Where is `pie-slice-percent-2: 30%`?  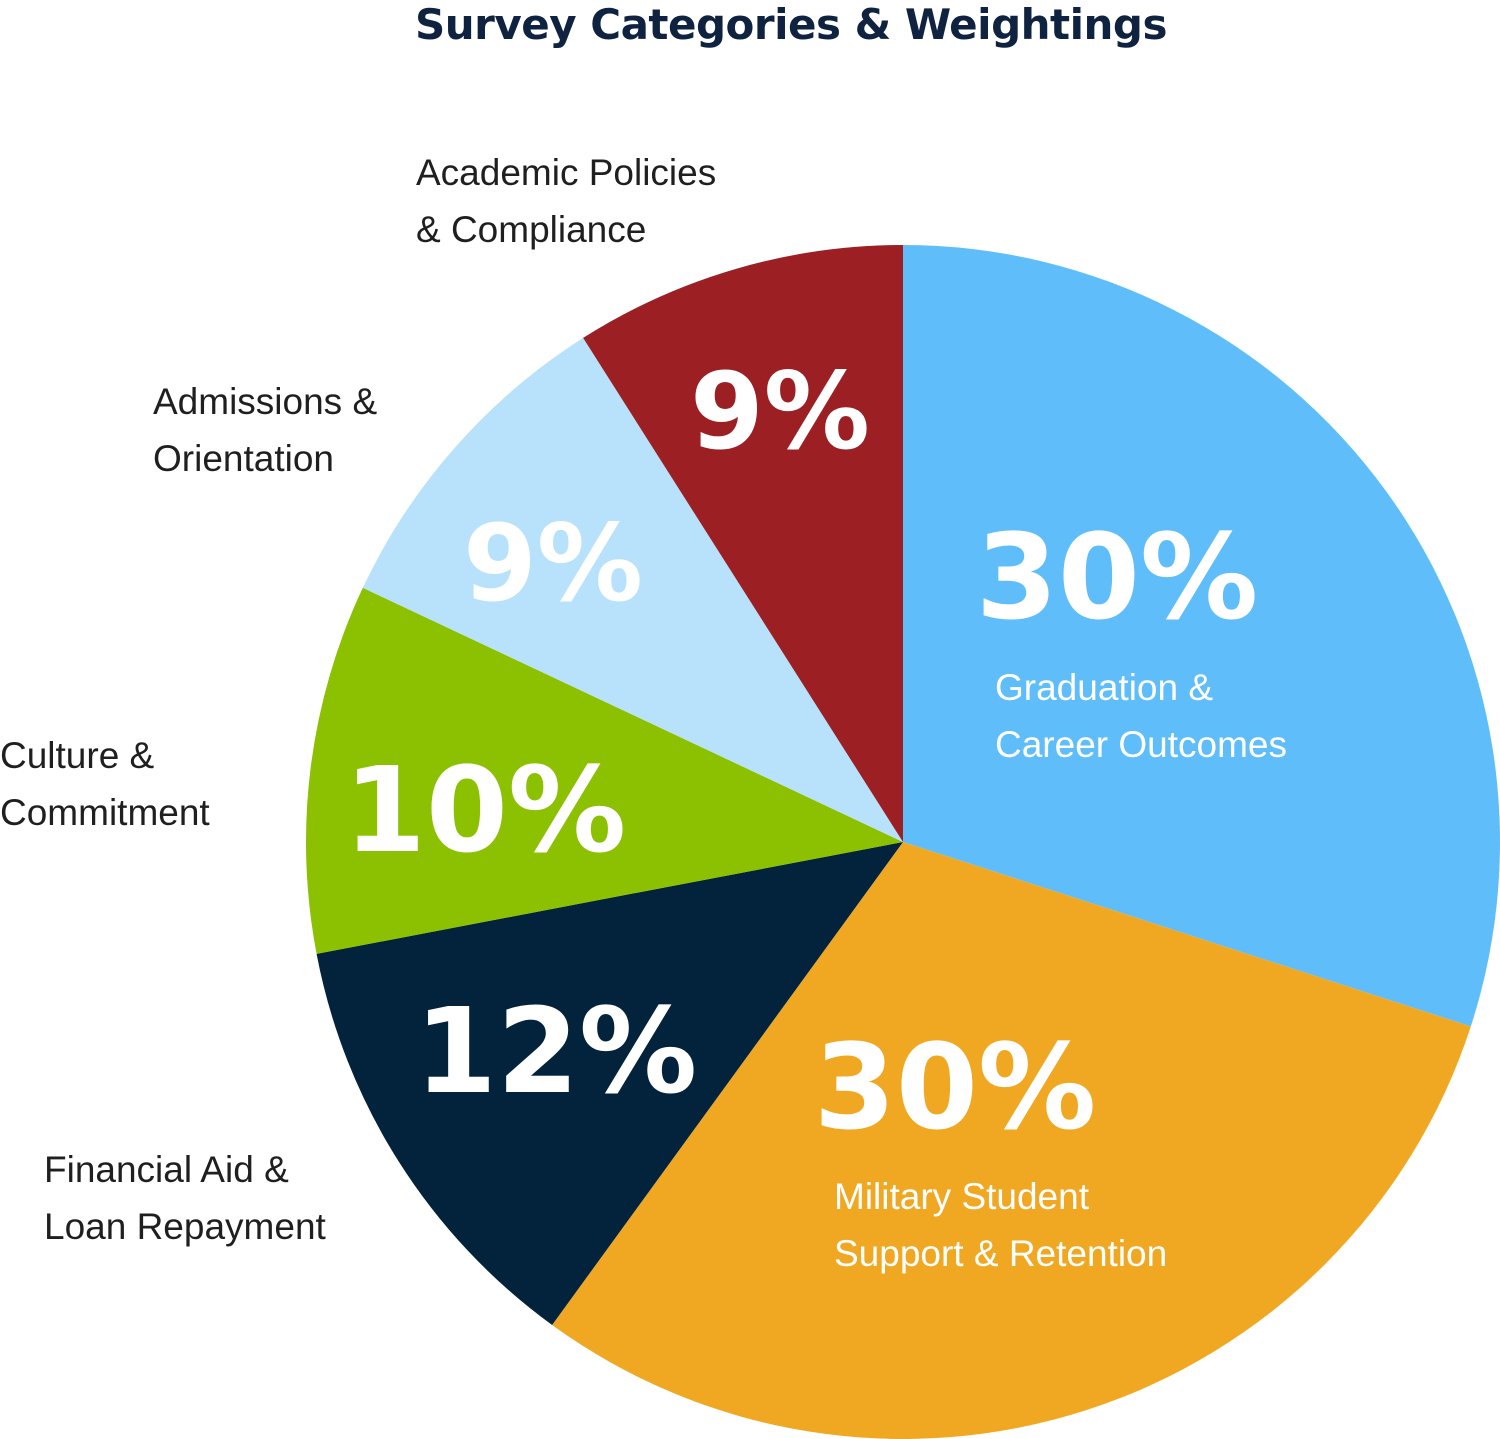
pie-slice-percent-2: 30% is located at coordinates (955, 1087).